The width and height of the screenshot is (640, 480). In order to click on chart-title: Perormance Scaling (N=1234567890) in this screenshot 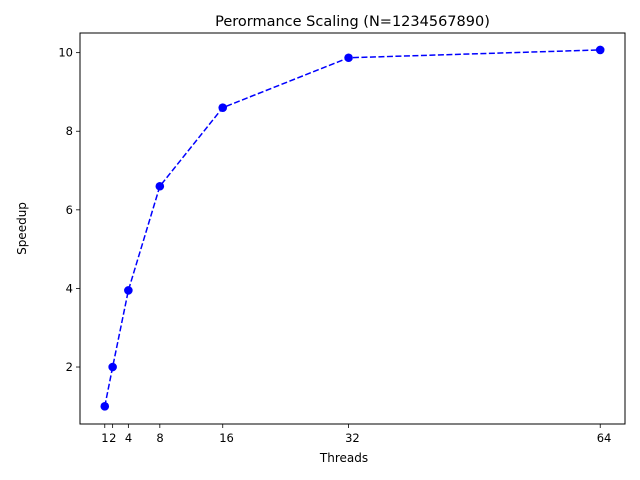, I will do `click(352, 22)`.